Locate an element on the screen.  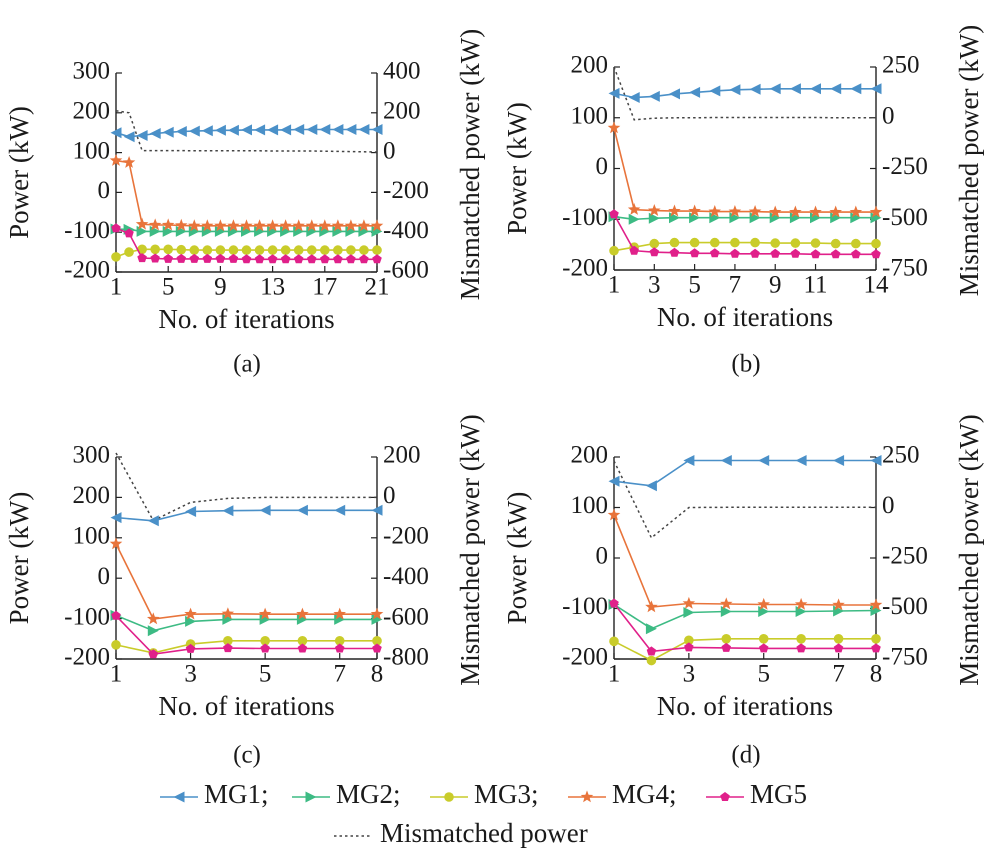
data-point-mg2 is located at coordinates (634, 219).